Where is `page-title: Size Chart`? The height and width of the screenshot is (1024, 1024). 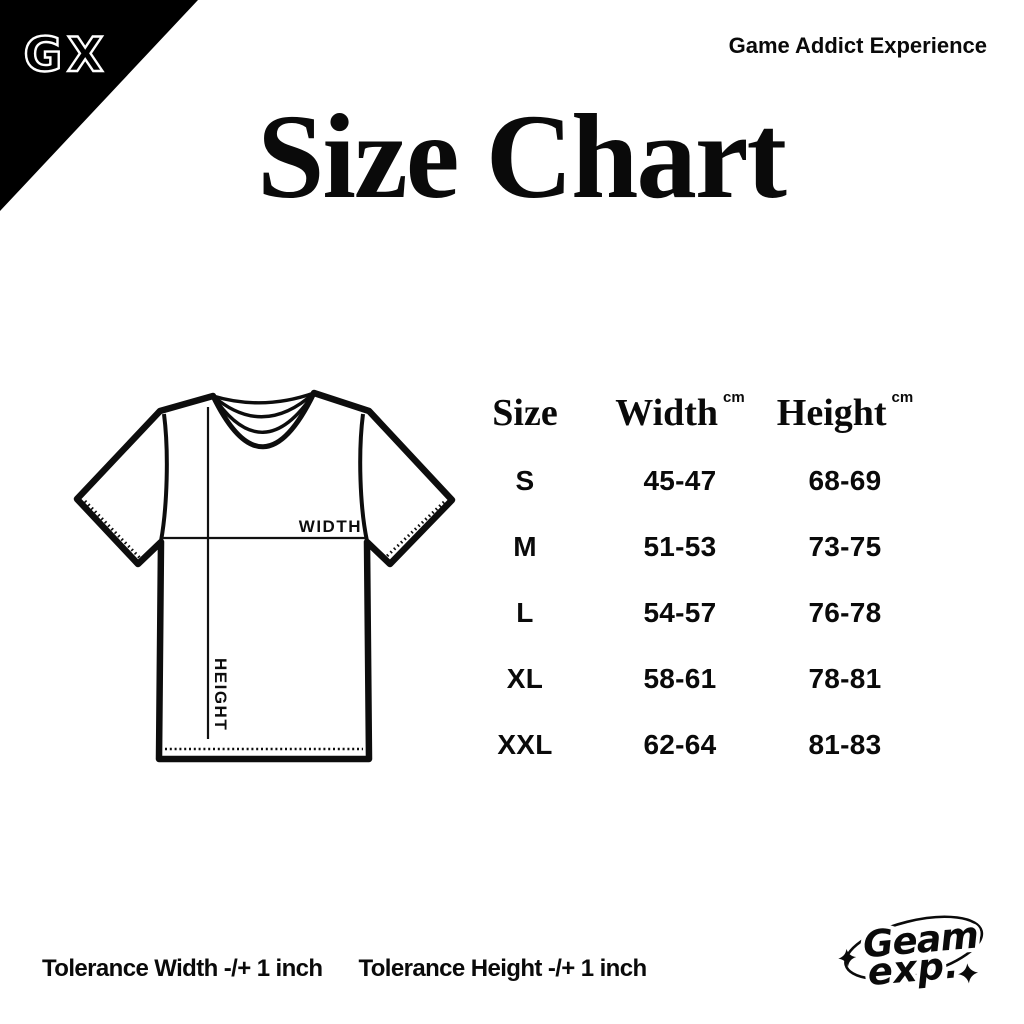
page-title: Size Chart is located at coordinates (522, 157).